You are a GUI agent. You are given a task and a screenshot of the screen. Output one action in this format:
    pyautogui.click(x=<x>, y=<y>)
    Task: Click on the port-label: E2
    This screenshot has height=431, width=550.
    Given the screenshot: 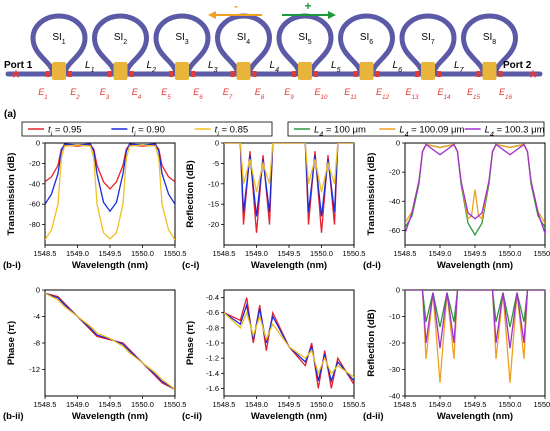 What is the action you would take?
    pyautogui.click(x=75, y=94)
    